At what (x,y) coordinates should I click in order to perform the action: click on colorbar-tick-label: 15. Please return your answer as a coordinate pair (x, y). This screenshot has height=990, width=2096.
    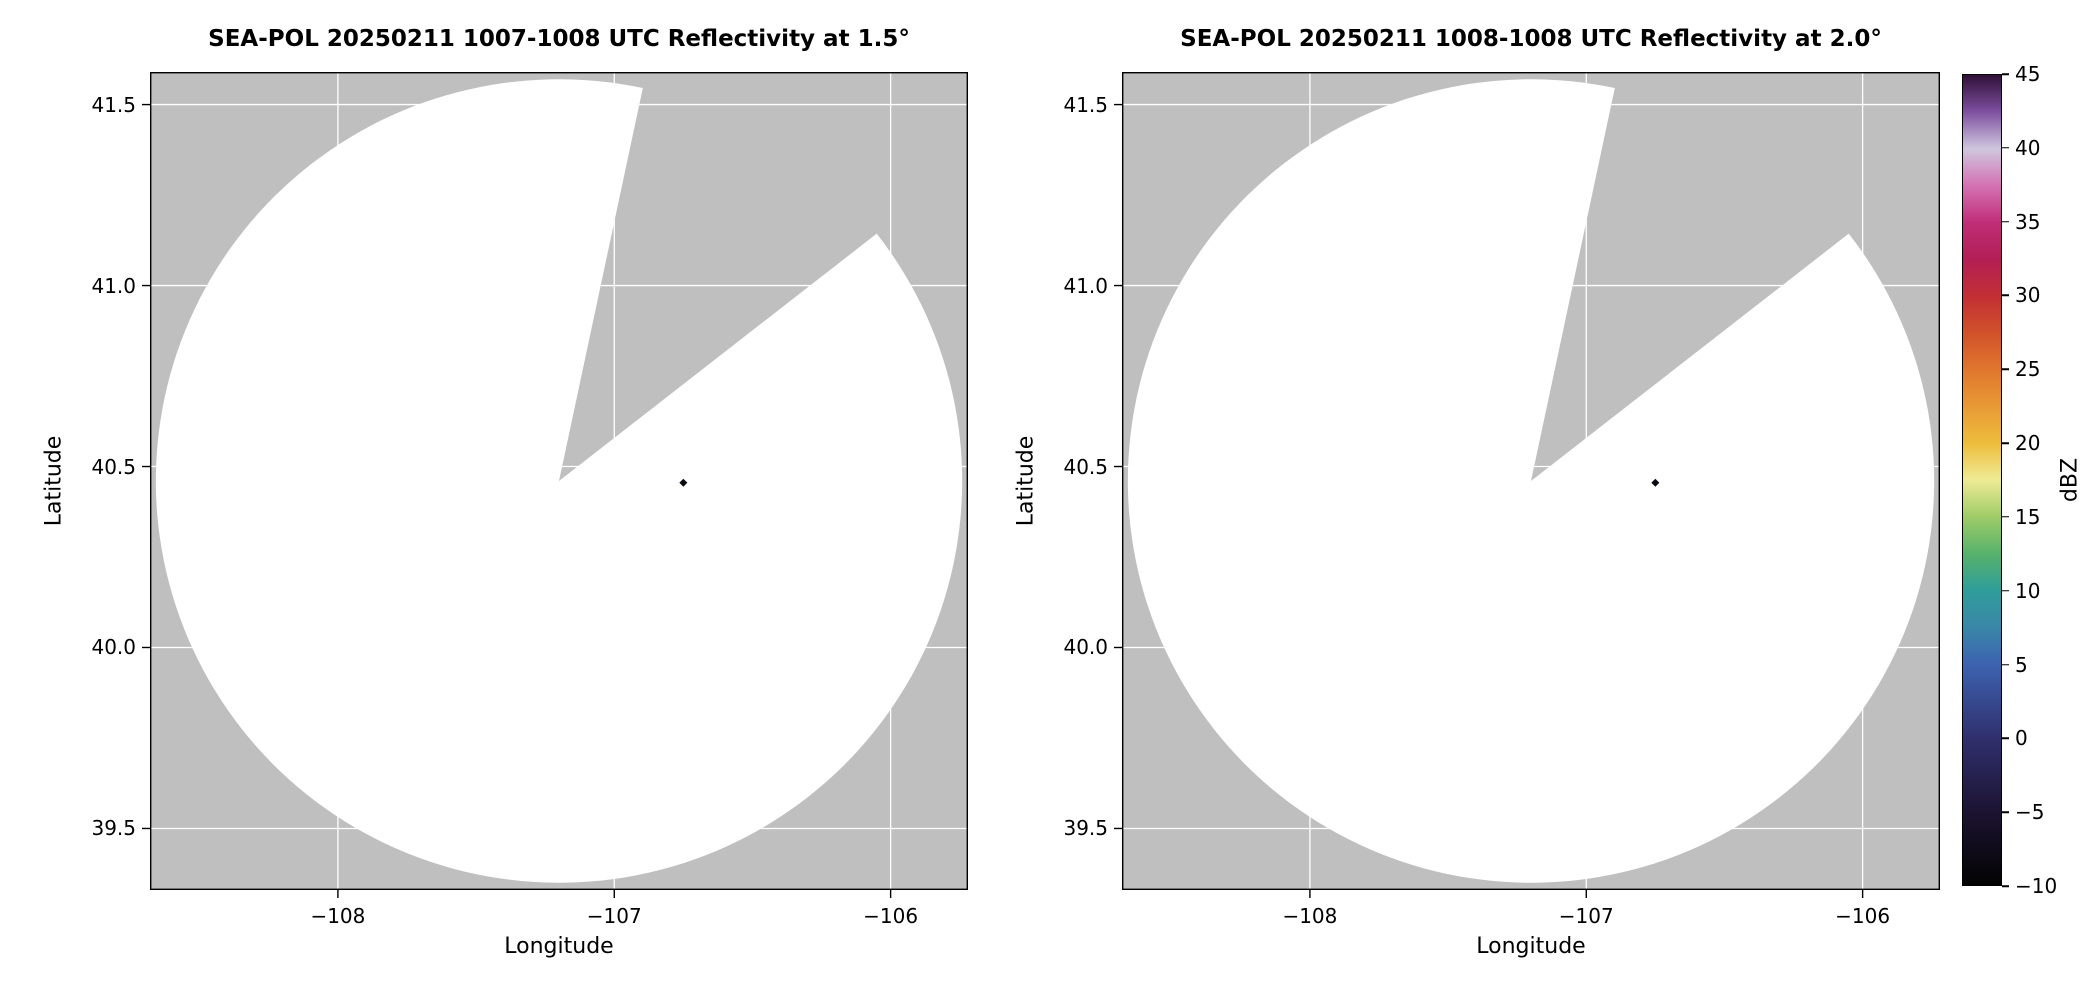
    Looking at the image, I should click on (2028, 516).